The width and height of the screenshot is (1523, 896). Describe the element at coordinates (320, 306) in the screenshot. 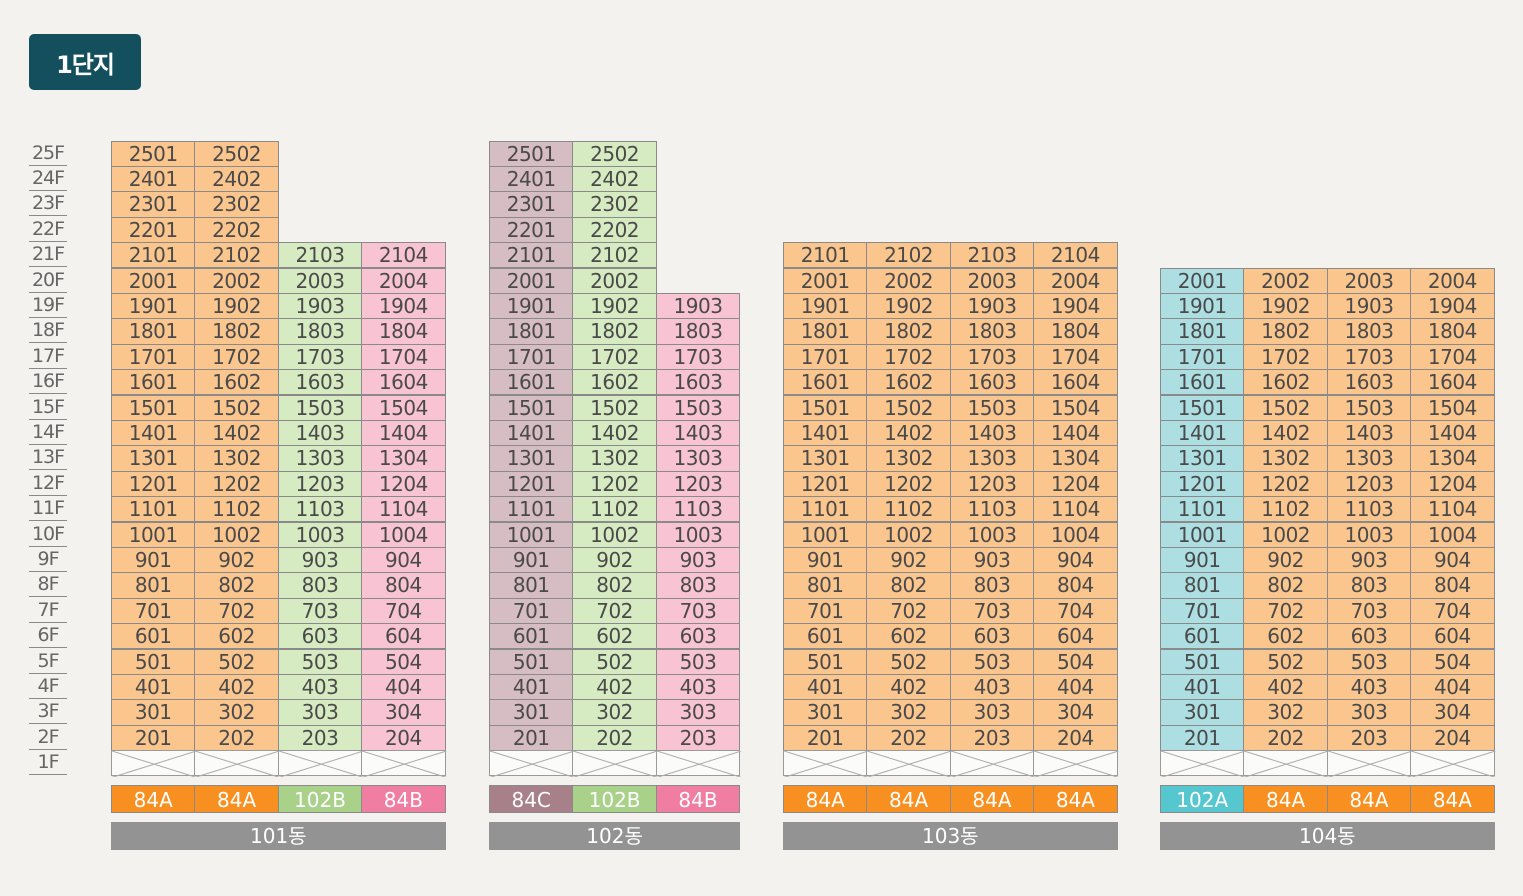

I see `unit-cell: 1903` at that location.